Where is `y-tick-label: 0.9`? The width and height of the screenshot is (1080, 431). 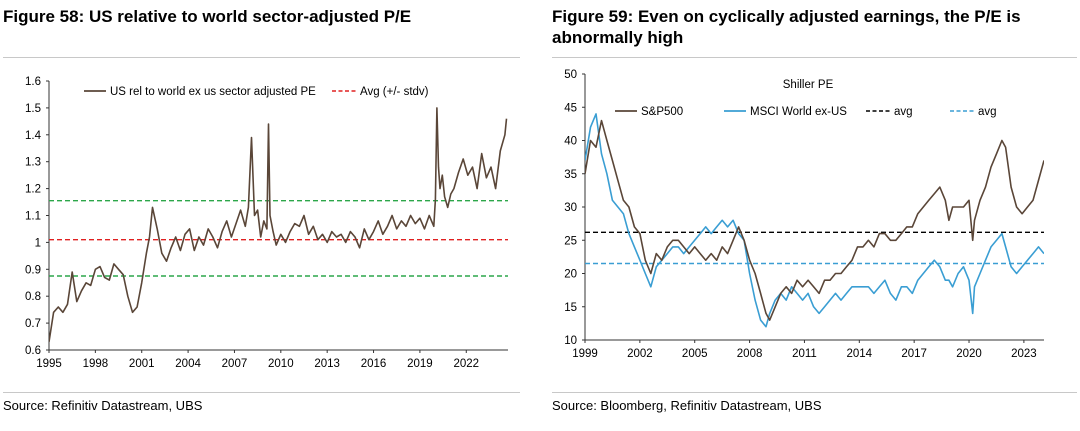
y-tick-label: 0.9 is located at coordinates (33, 270).